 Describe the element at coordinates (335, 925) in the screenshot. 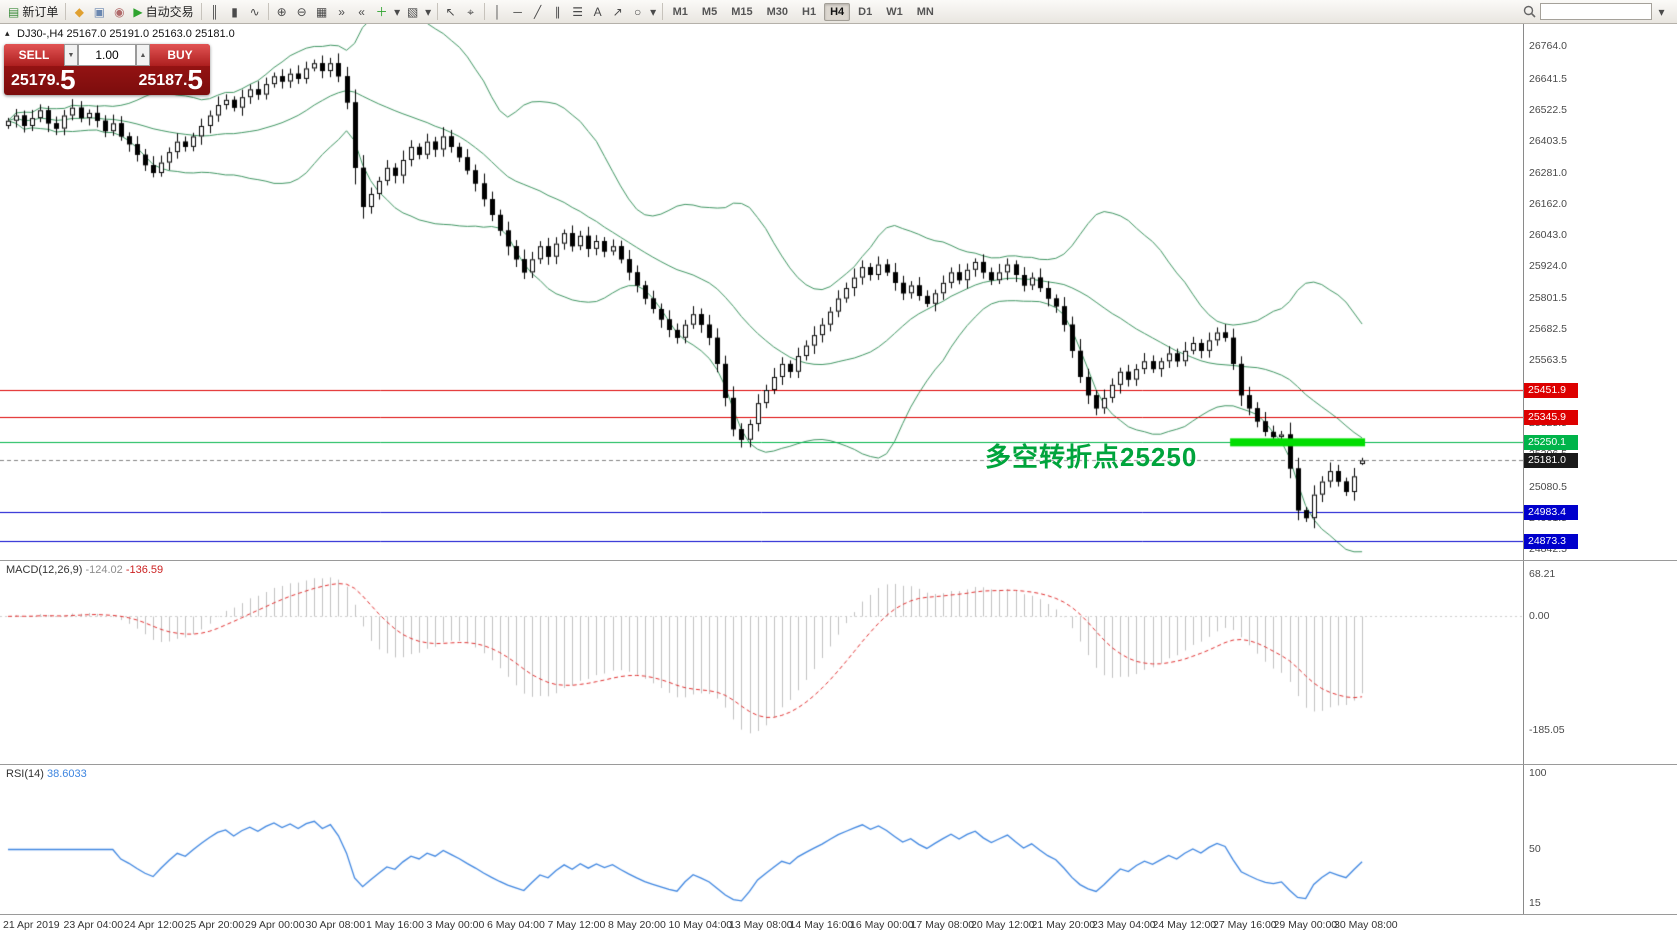

I see `time-axis-label: 30 Apr 08:00` at that location.